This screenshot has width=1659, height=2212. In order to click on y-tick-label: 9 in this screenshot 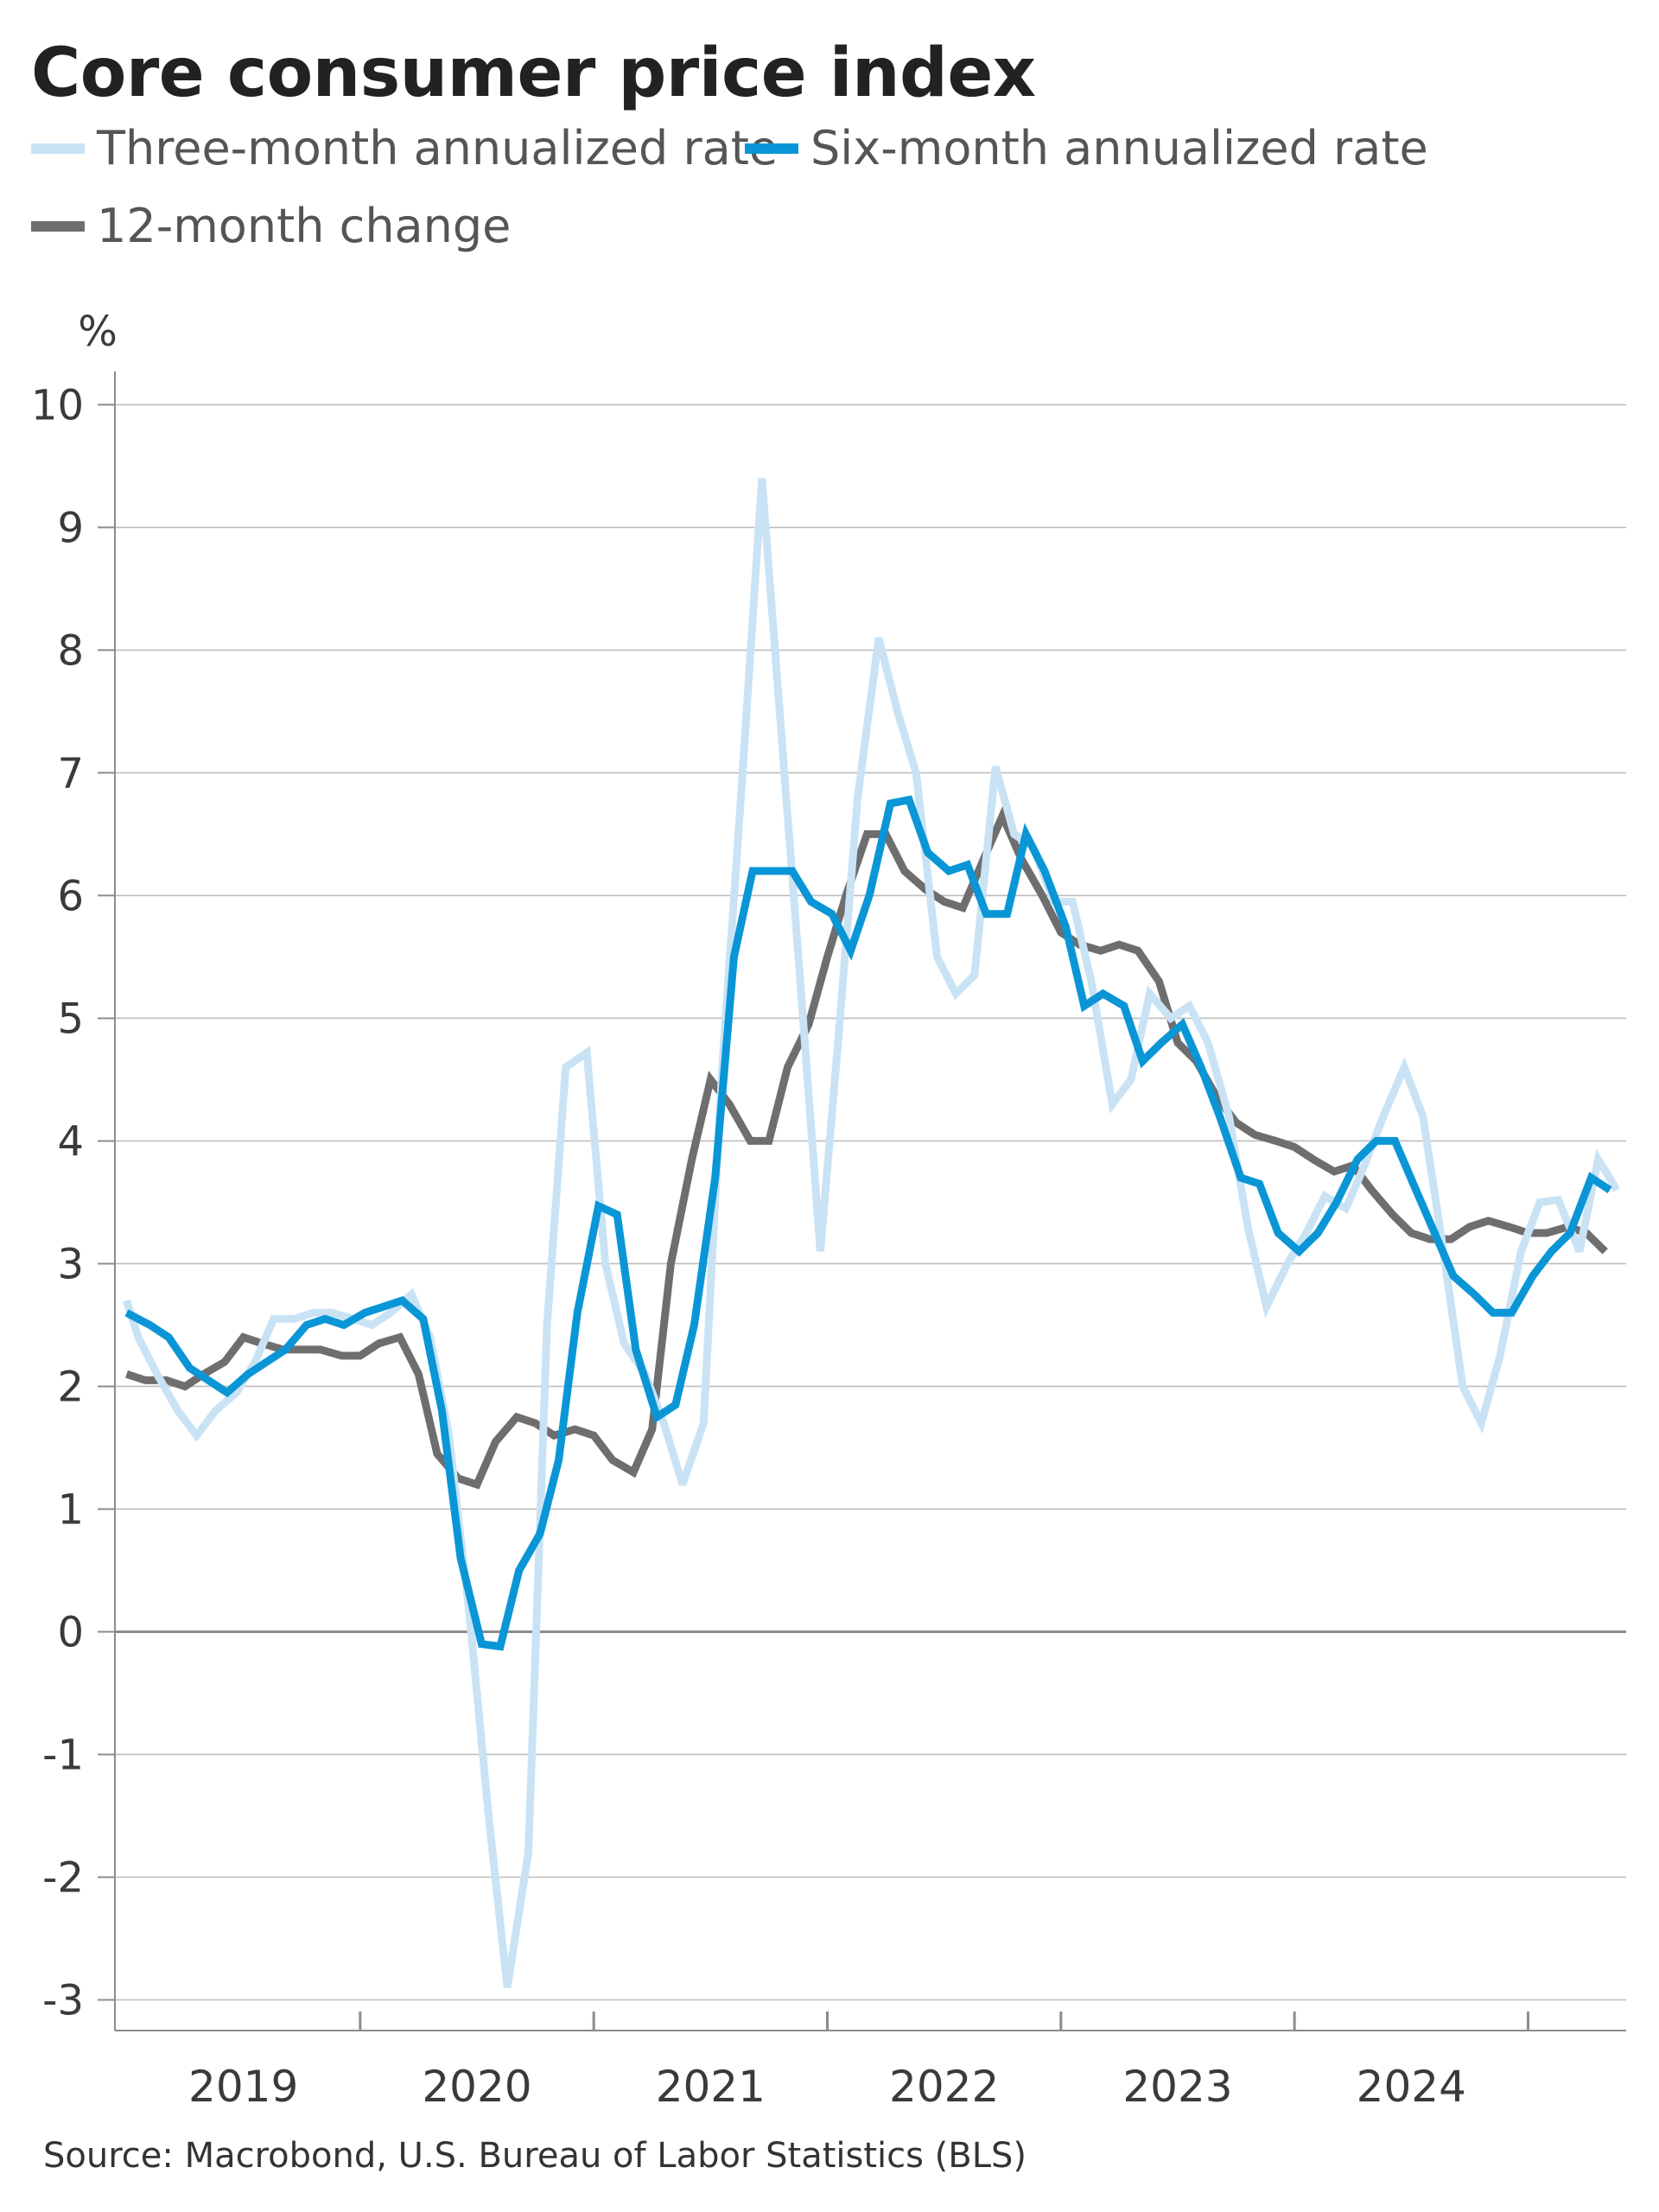, I will do `click(70, 528)`.